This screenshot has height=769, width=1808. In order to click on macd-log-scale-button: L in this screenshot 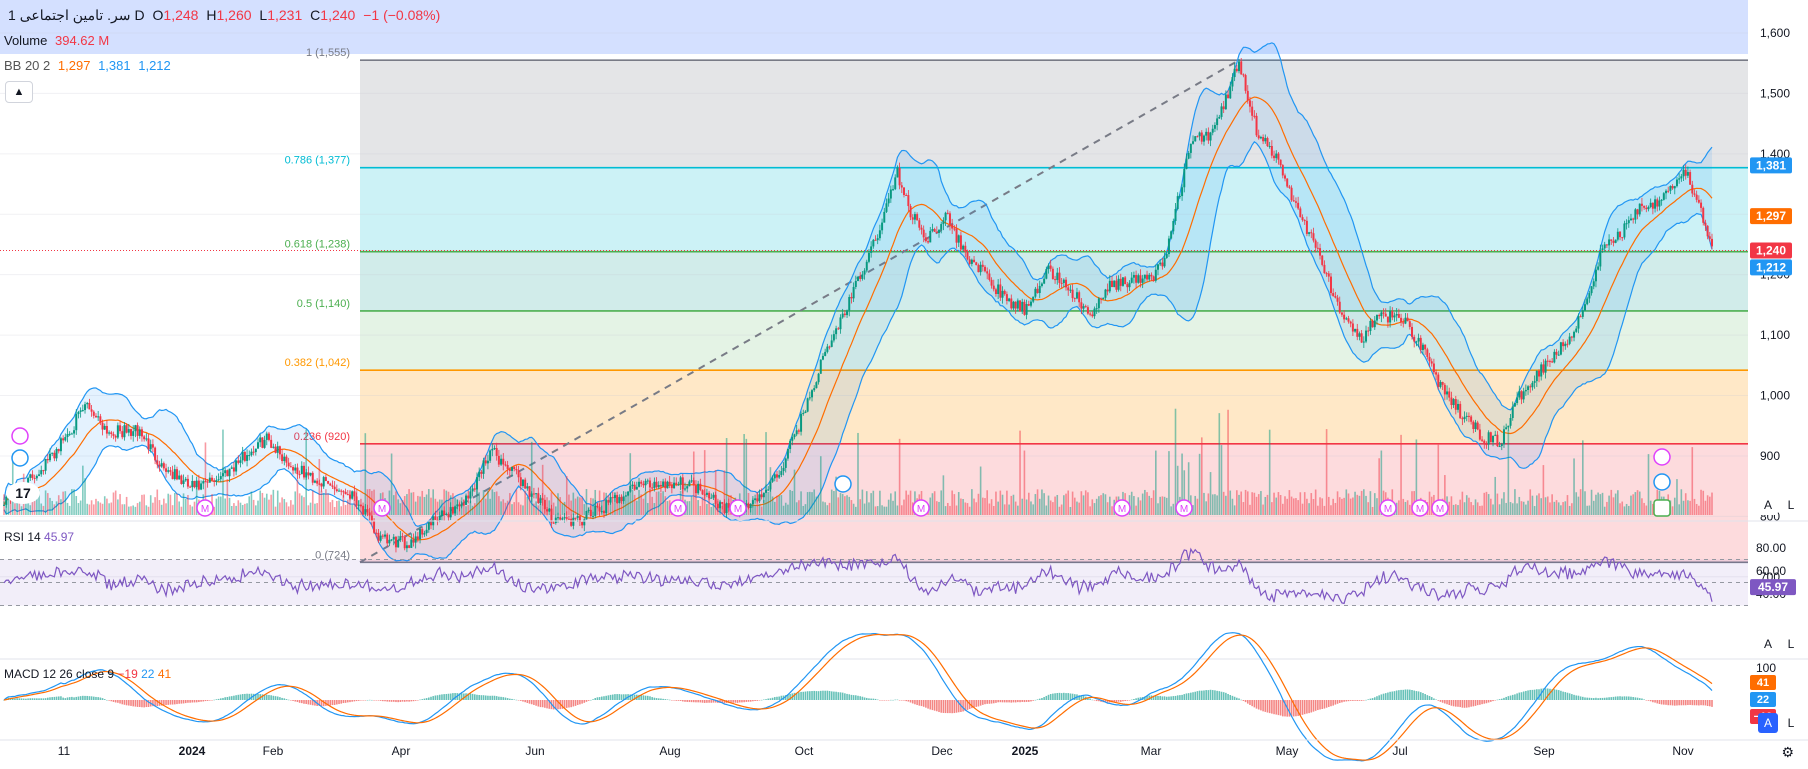, I will do `click(1791, 723)`.